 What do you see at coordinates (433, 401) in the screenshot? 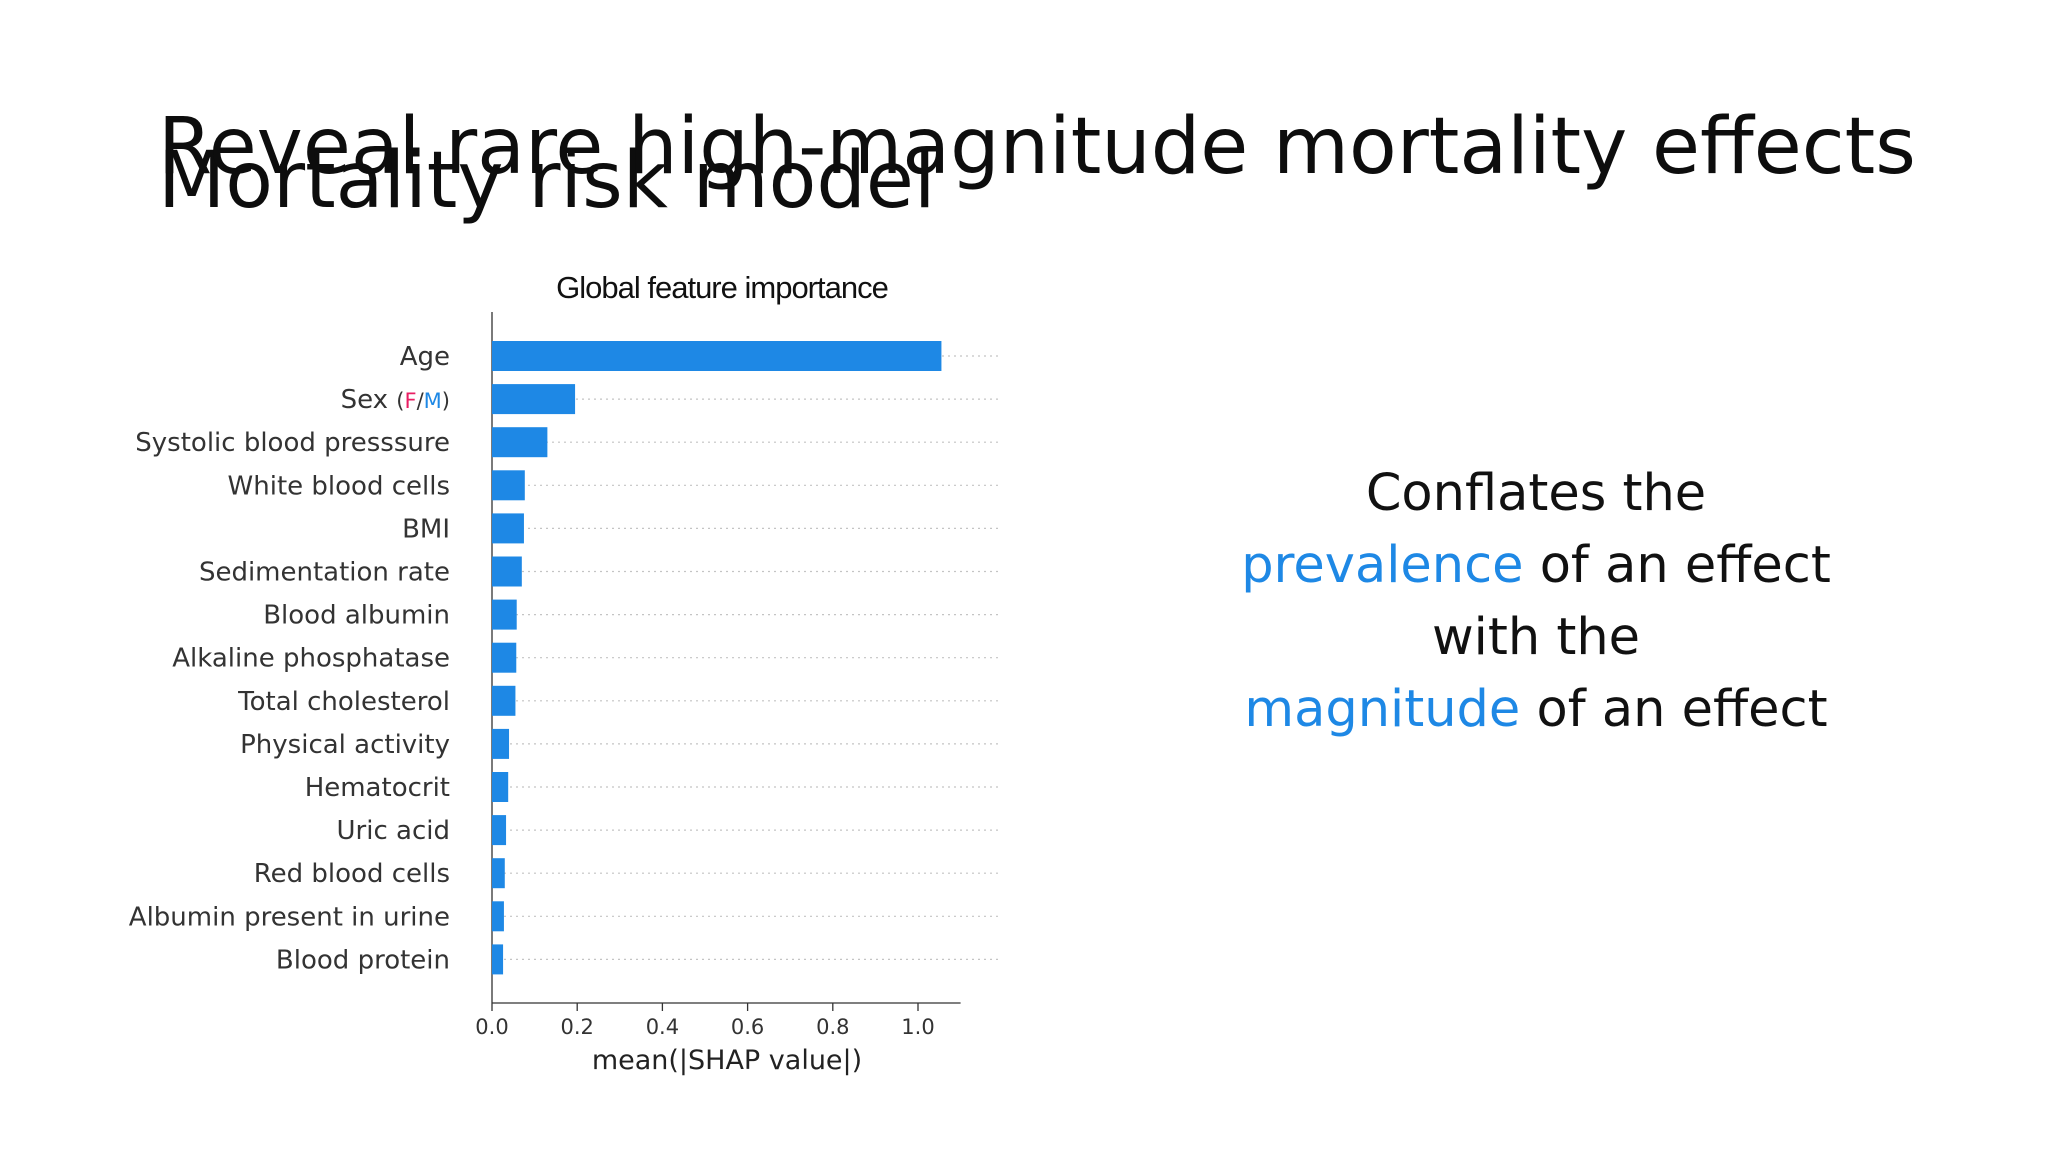
I see `y-tick-label-part: M` at bounding box center [433, 401].